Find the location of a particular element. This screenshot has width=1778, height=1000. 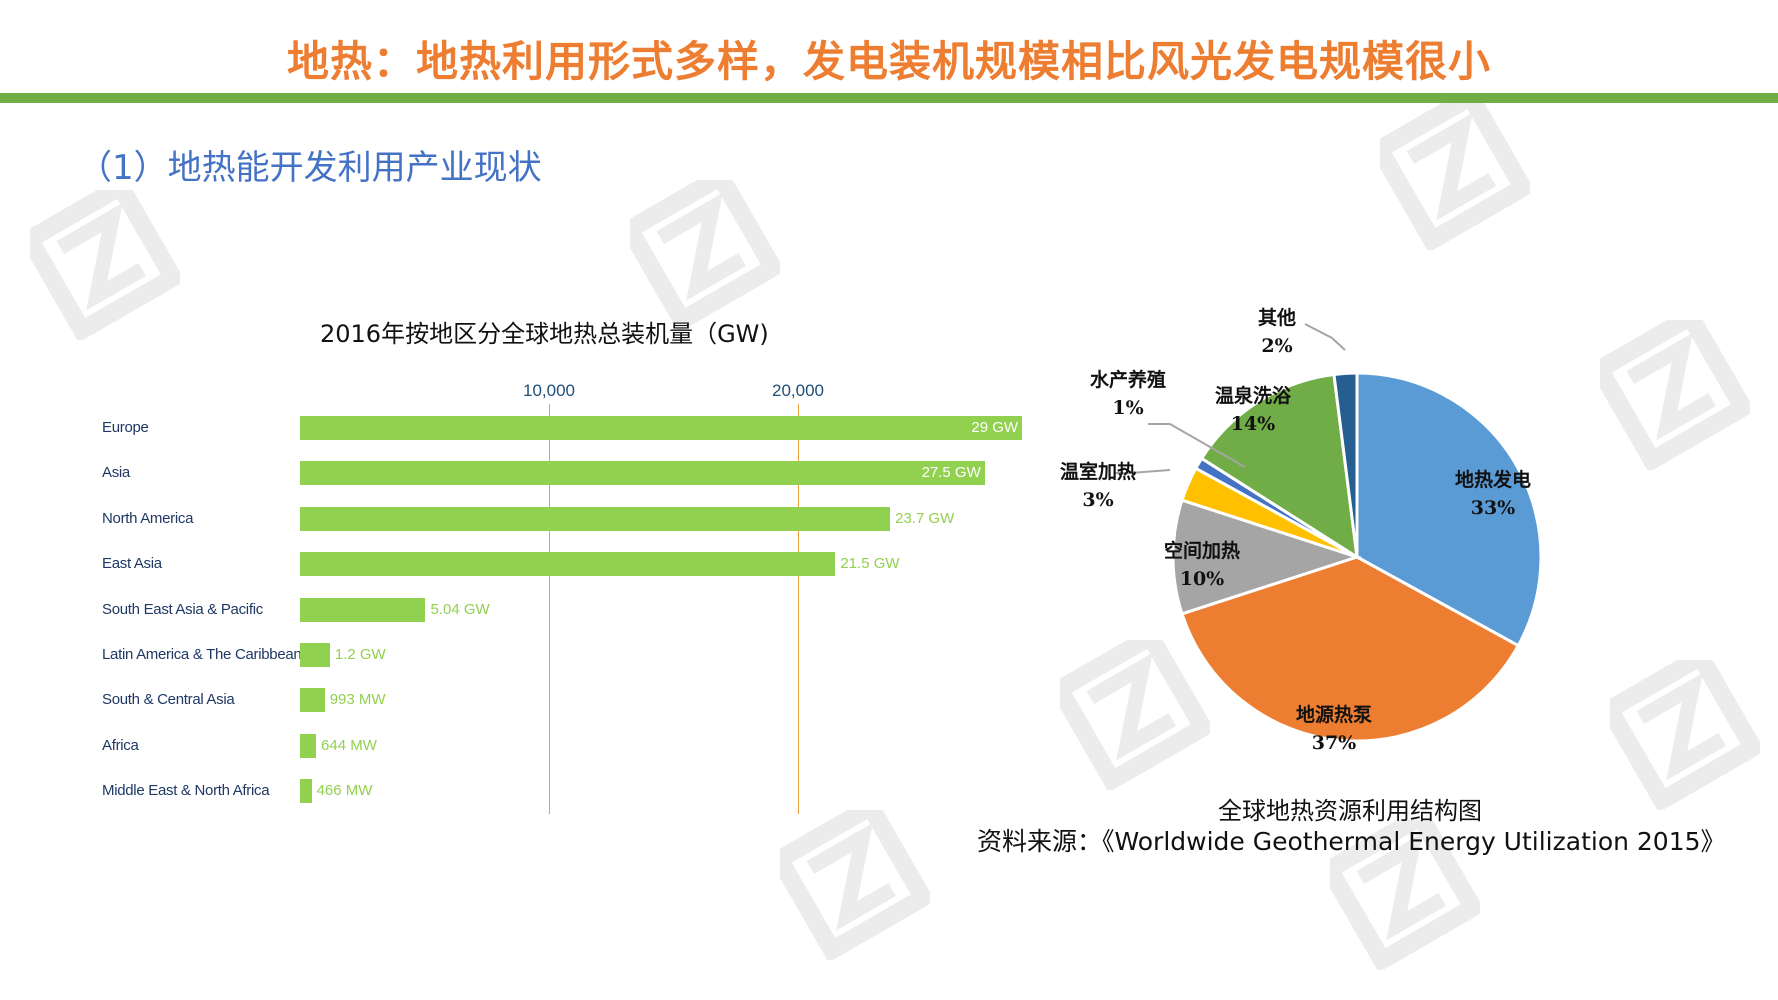

bar-row: South East Asia & Pacific 5.04 GW is located at coordinates (550, 609).